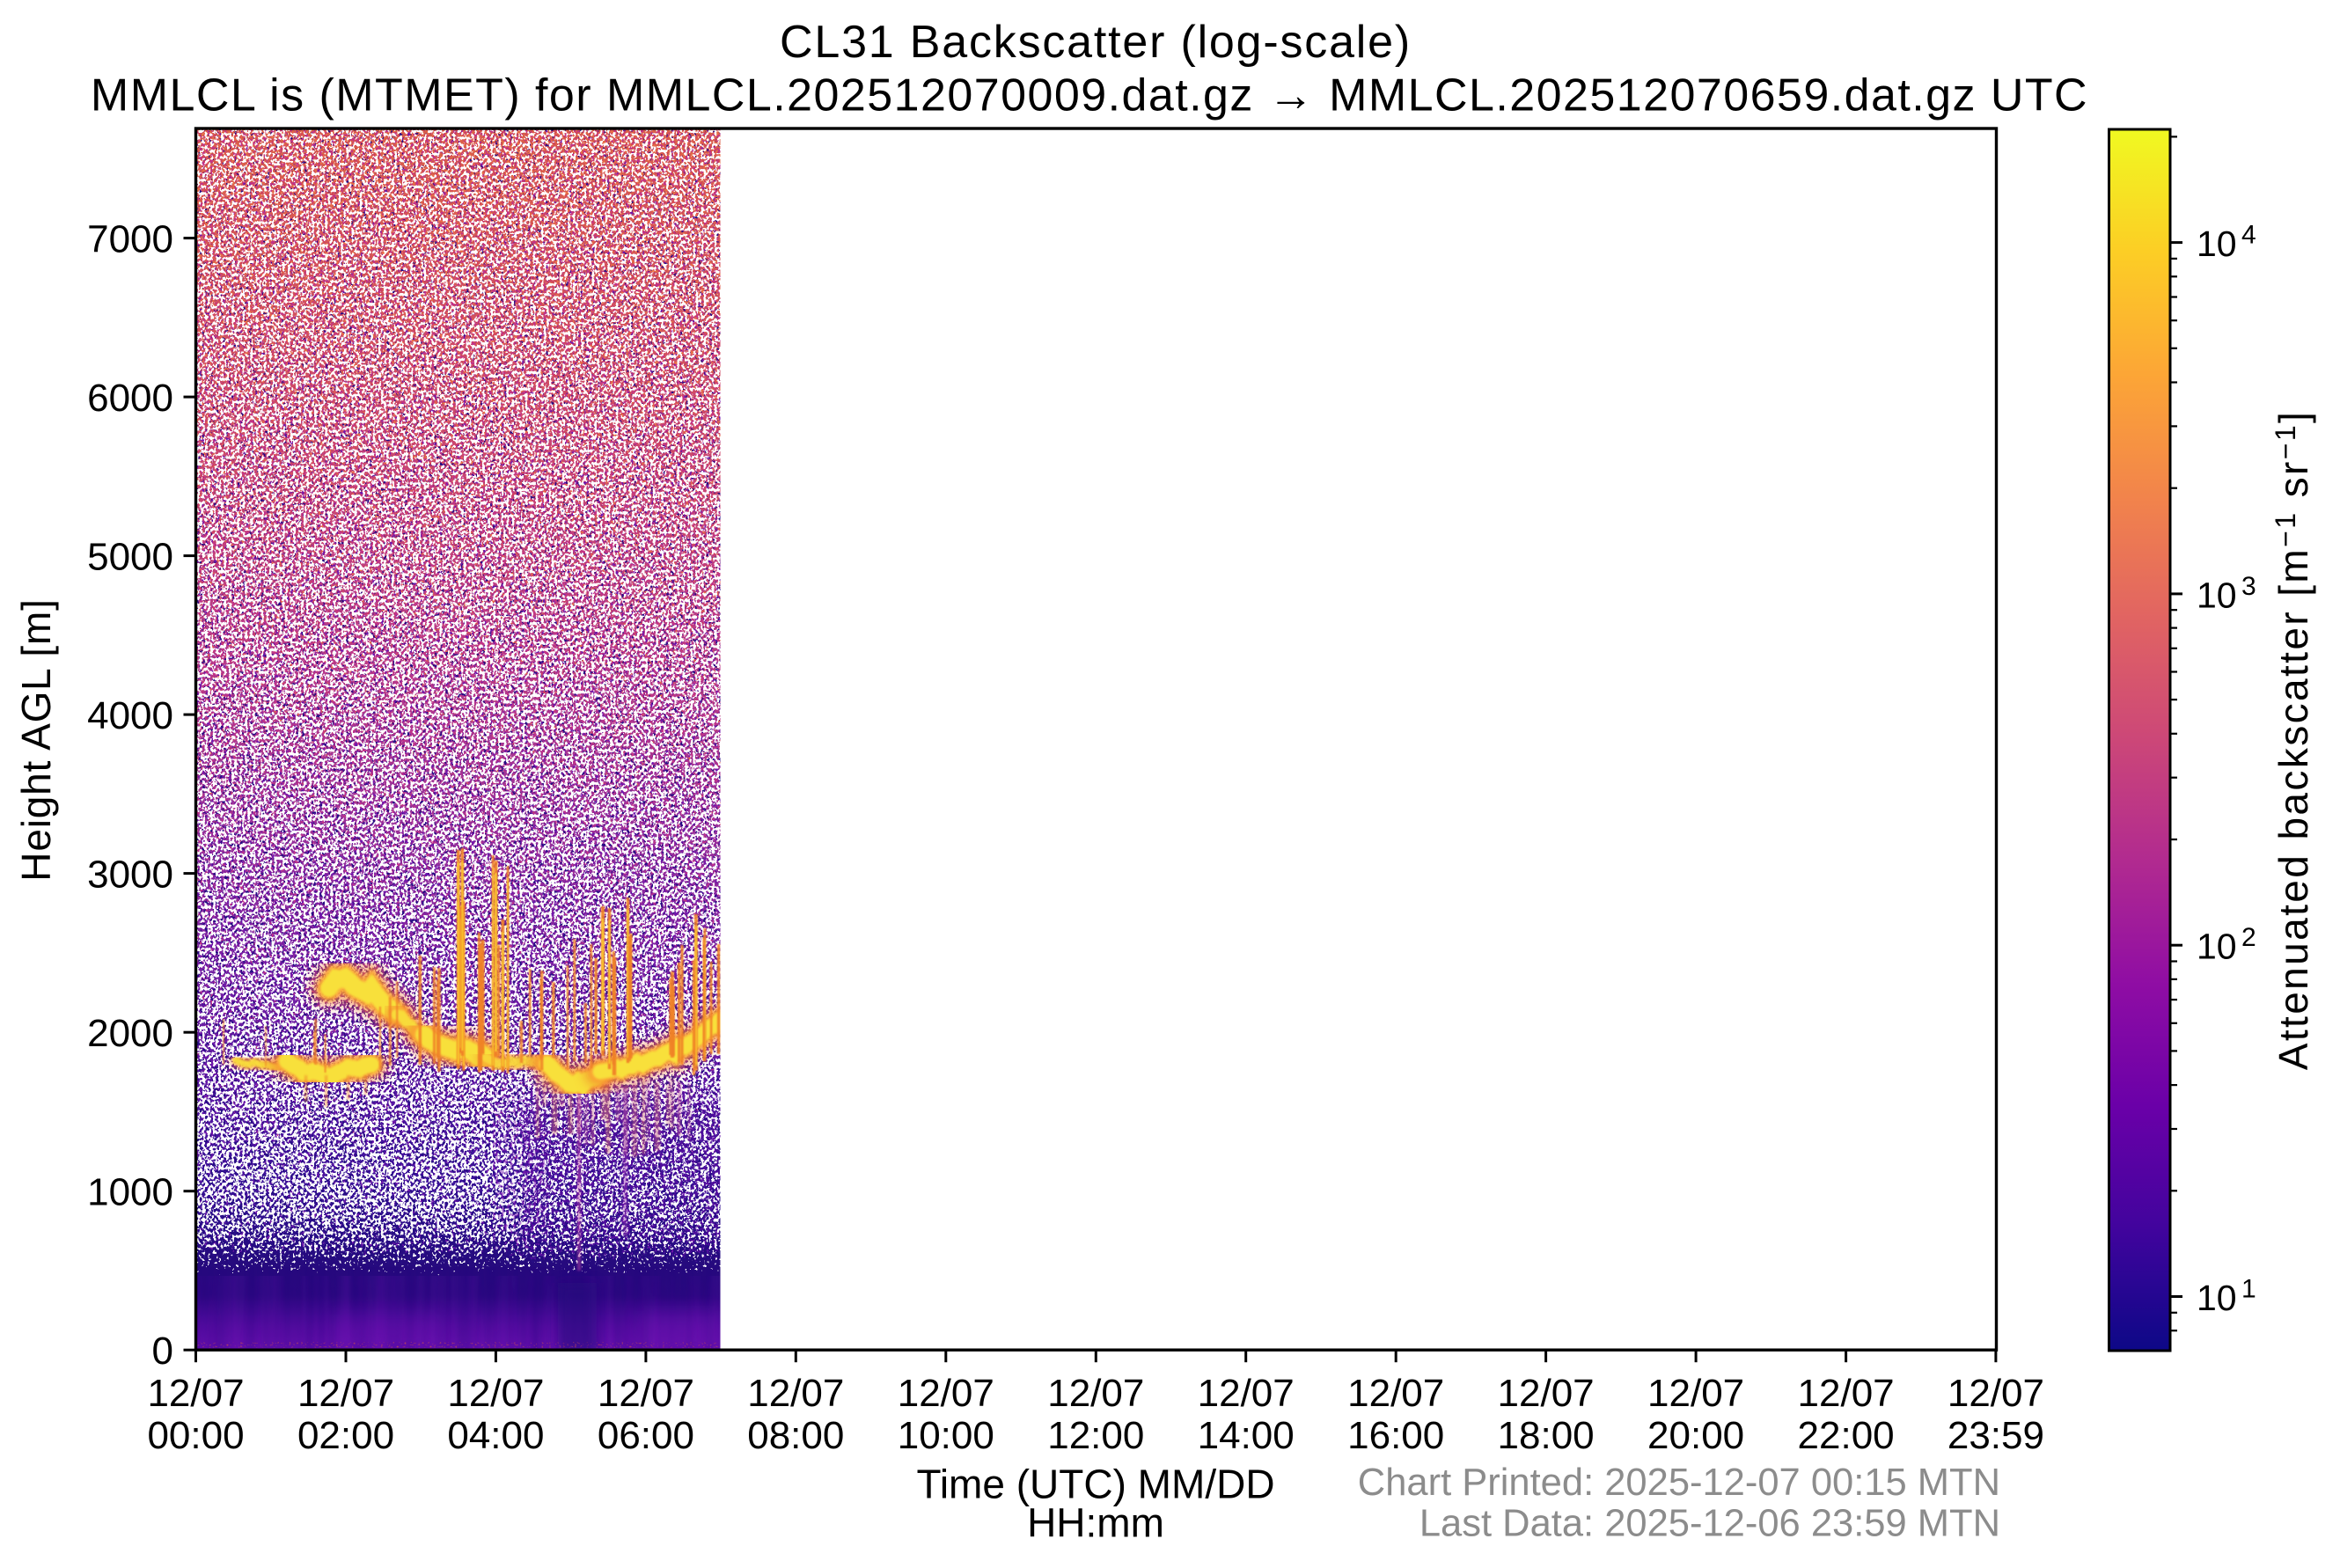 The height and width of the screenshot is (1568, 2340). I want to click on svg-text:Last Data: 2025-12-06 23:59 MT: Last Data: 2025-12-06 23:59 MTN, so click(1709, 1524).